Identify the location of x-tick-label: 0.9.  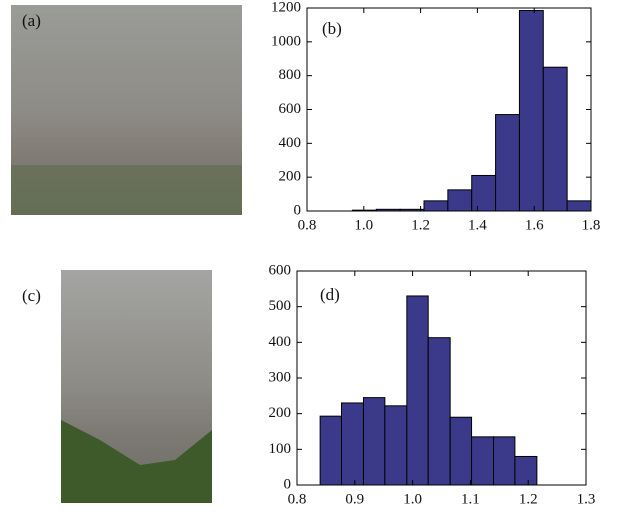
(354, 499).